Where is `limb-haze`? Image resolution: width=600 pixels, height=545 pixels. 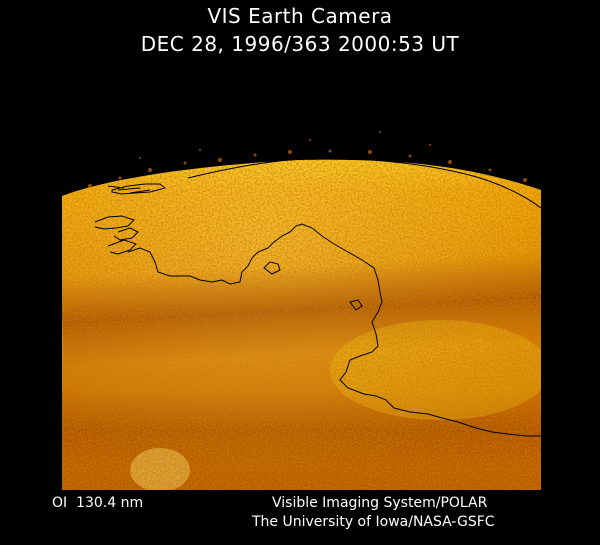 limb-haze is located at coordinates (307, 159).